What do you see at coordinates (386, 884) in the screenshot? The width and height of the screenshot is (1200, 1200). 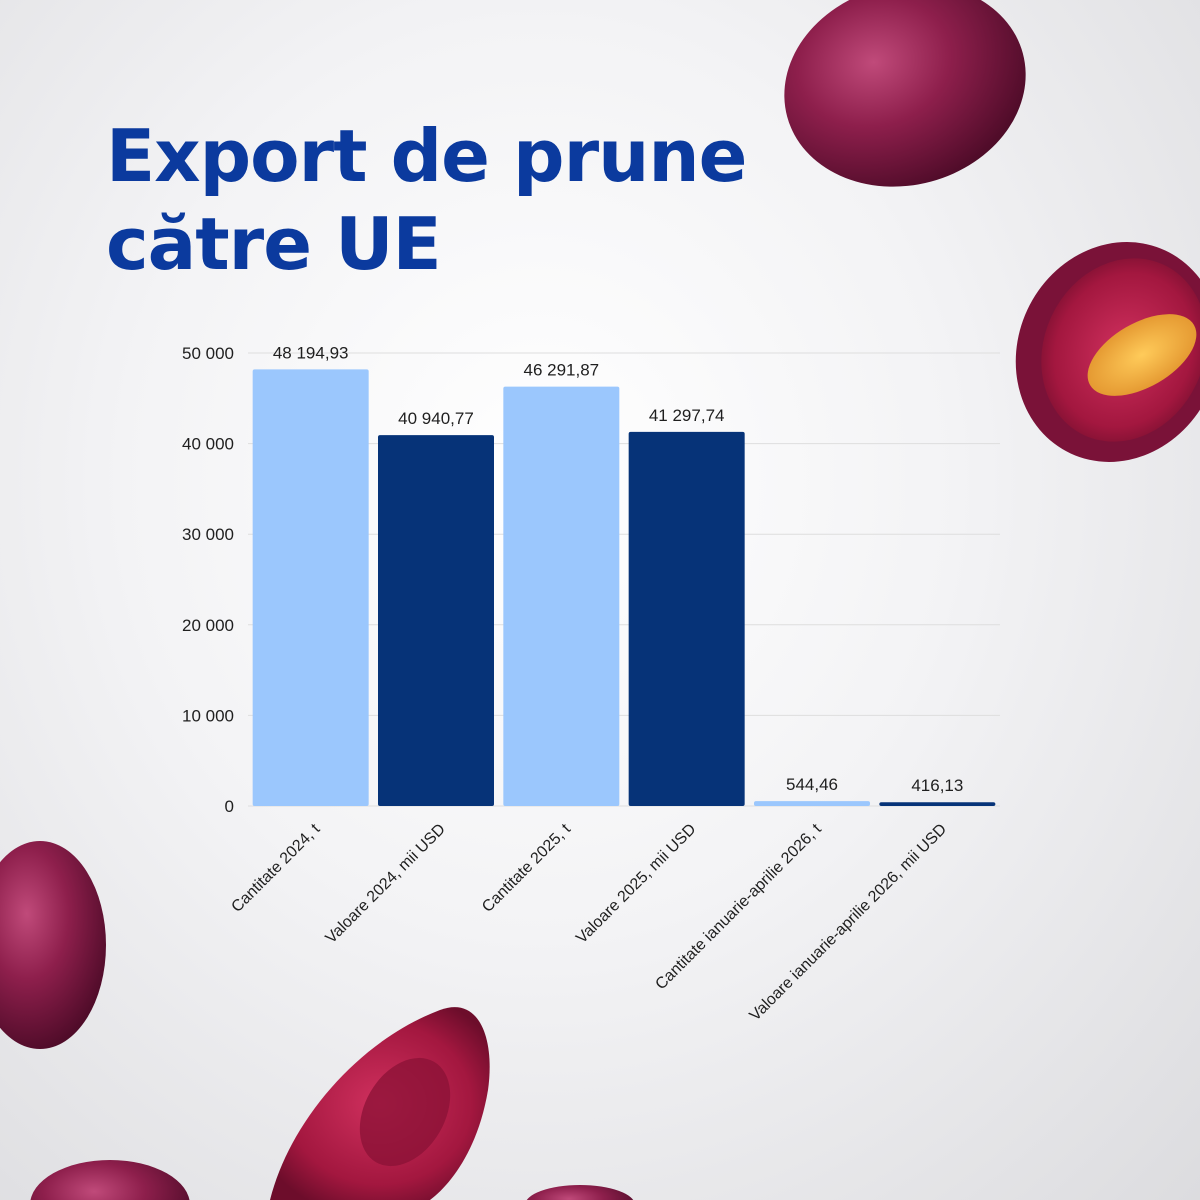 I see `x-tick-label: Valoare 2024, mii USD` at bounding box center [386, 884].